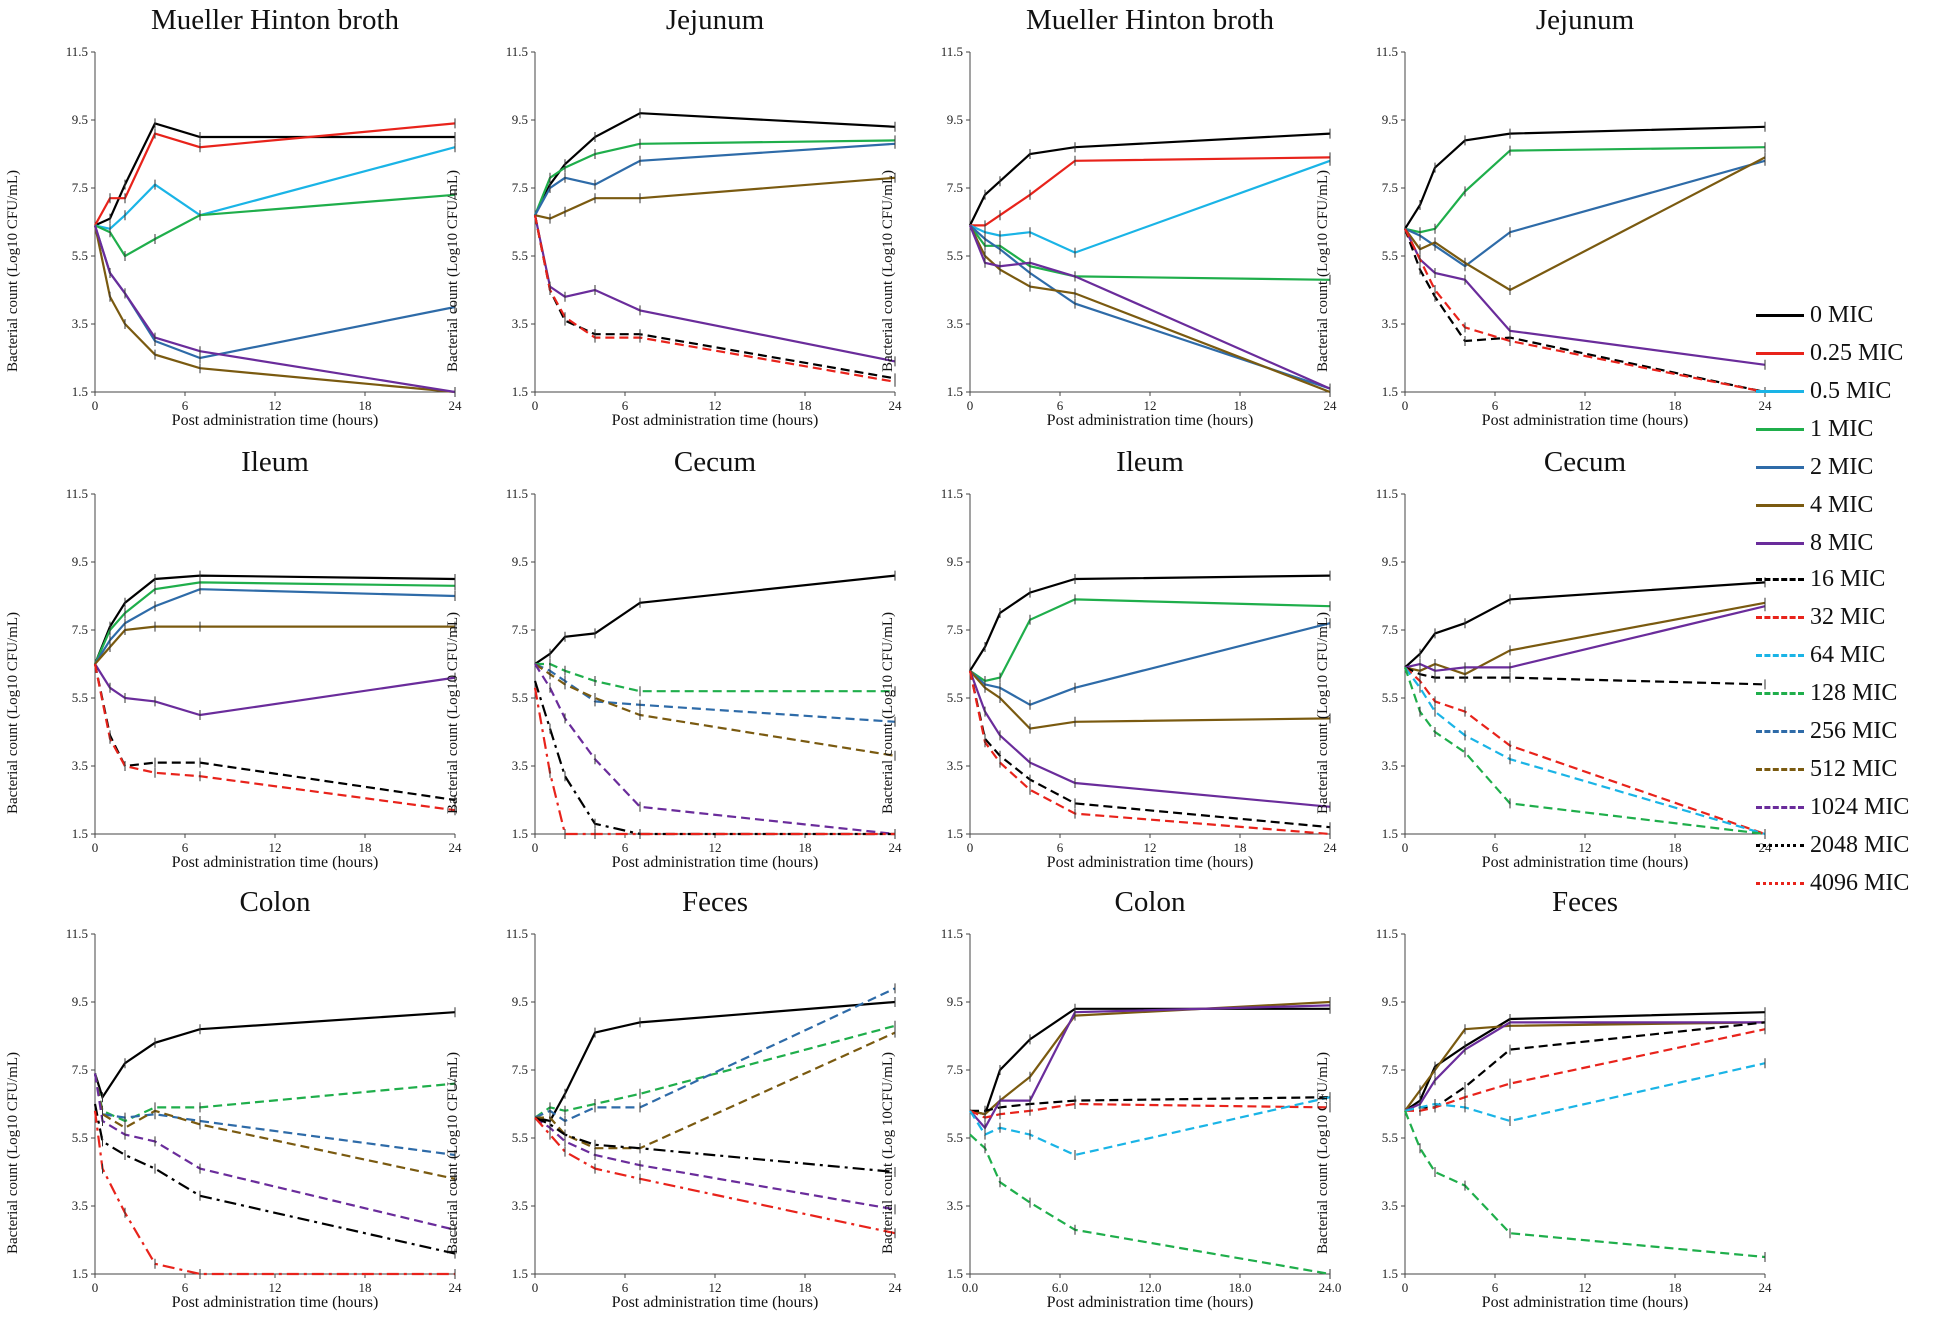  What do you see at coordinates (1842, 429) in the screenshot?
I see `legend-label: 1 MIC` at bounding box center [1842, 429].